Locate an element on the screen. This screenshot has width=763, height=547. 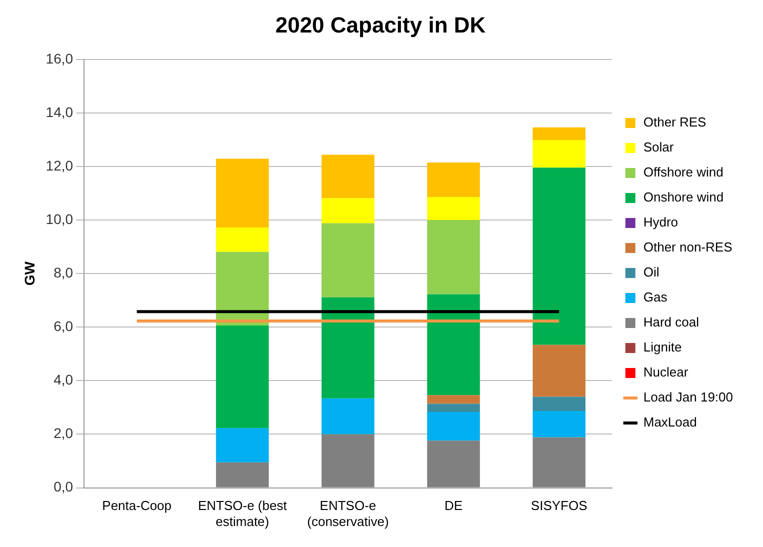
y-tick-label: 6,0 is located at coordinates (64, 326).